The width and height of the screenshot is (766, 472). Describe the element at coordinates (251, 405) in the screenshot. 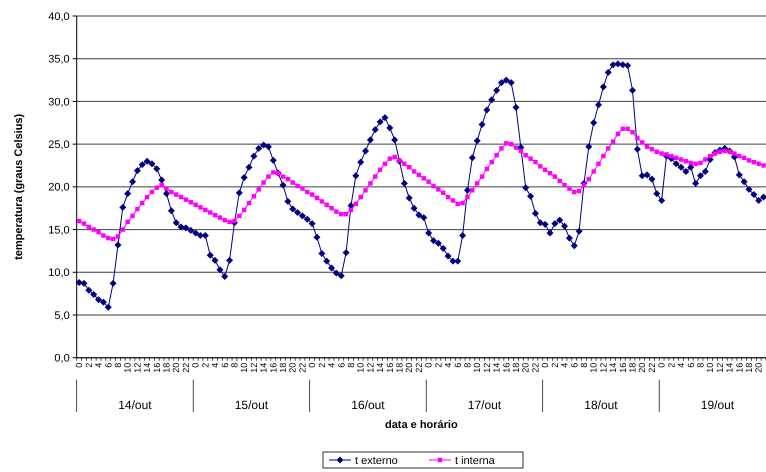

I see `text: 15/out` at that location.